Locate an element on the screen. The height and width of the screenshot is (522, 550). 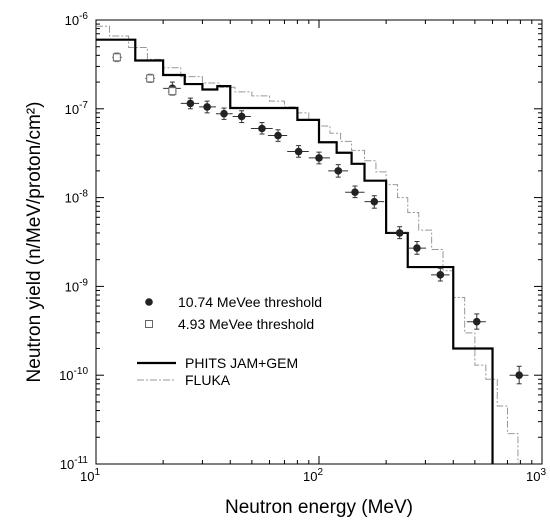
legend-item: FLUKA is located at coordinates (184, 380).